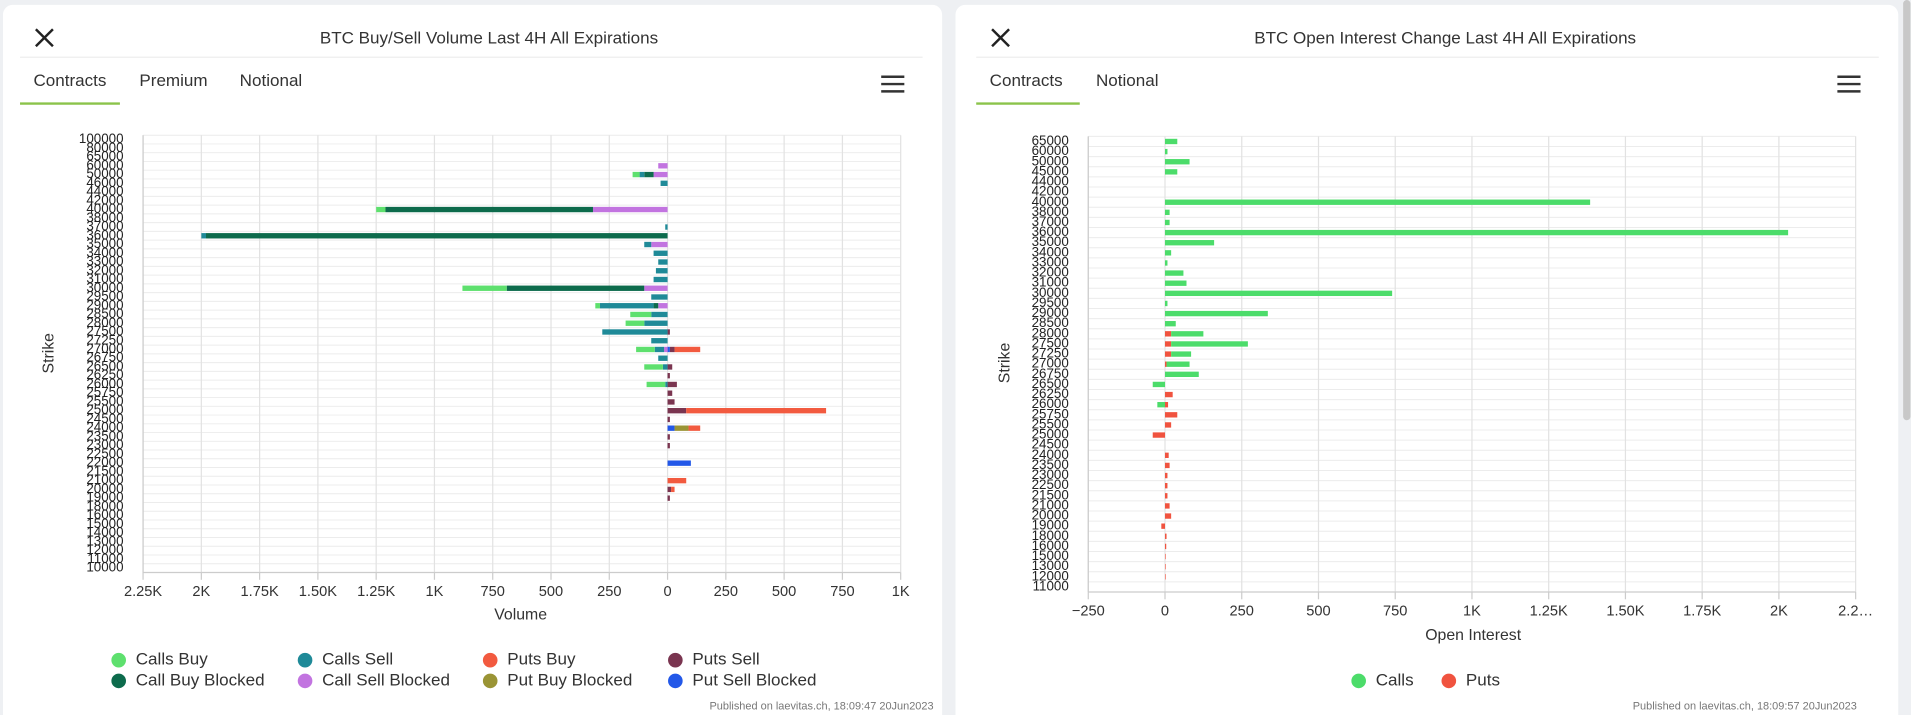 This screenshot has width=1911, height=715. Describe the element at coordinates (104, 374) in the screenshot. I see `y-tick-label: 26250` at that location.